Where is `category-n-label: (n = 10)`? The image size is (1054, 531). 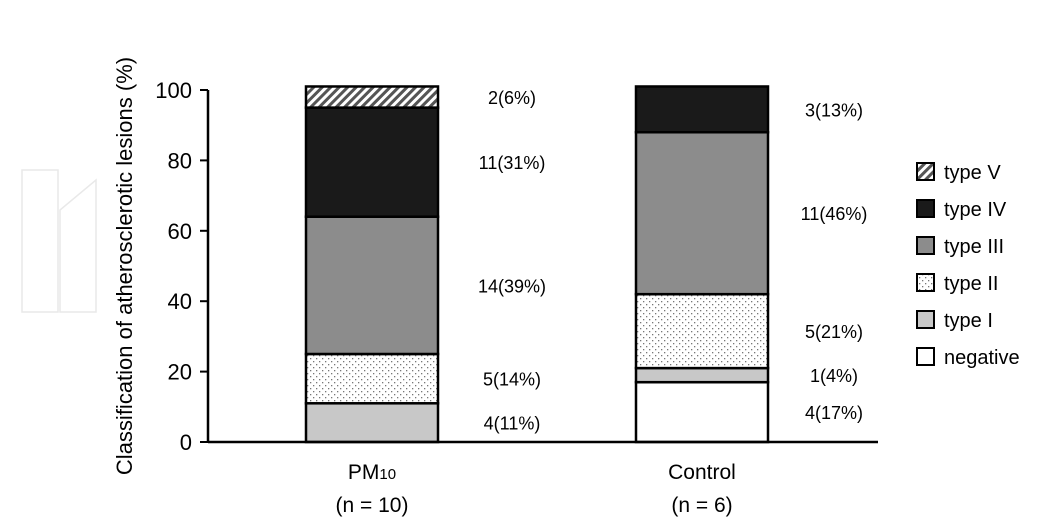
category-n-label: (n = 10) is located at coordinates (372, 505).